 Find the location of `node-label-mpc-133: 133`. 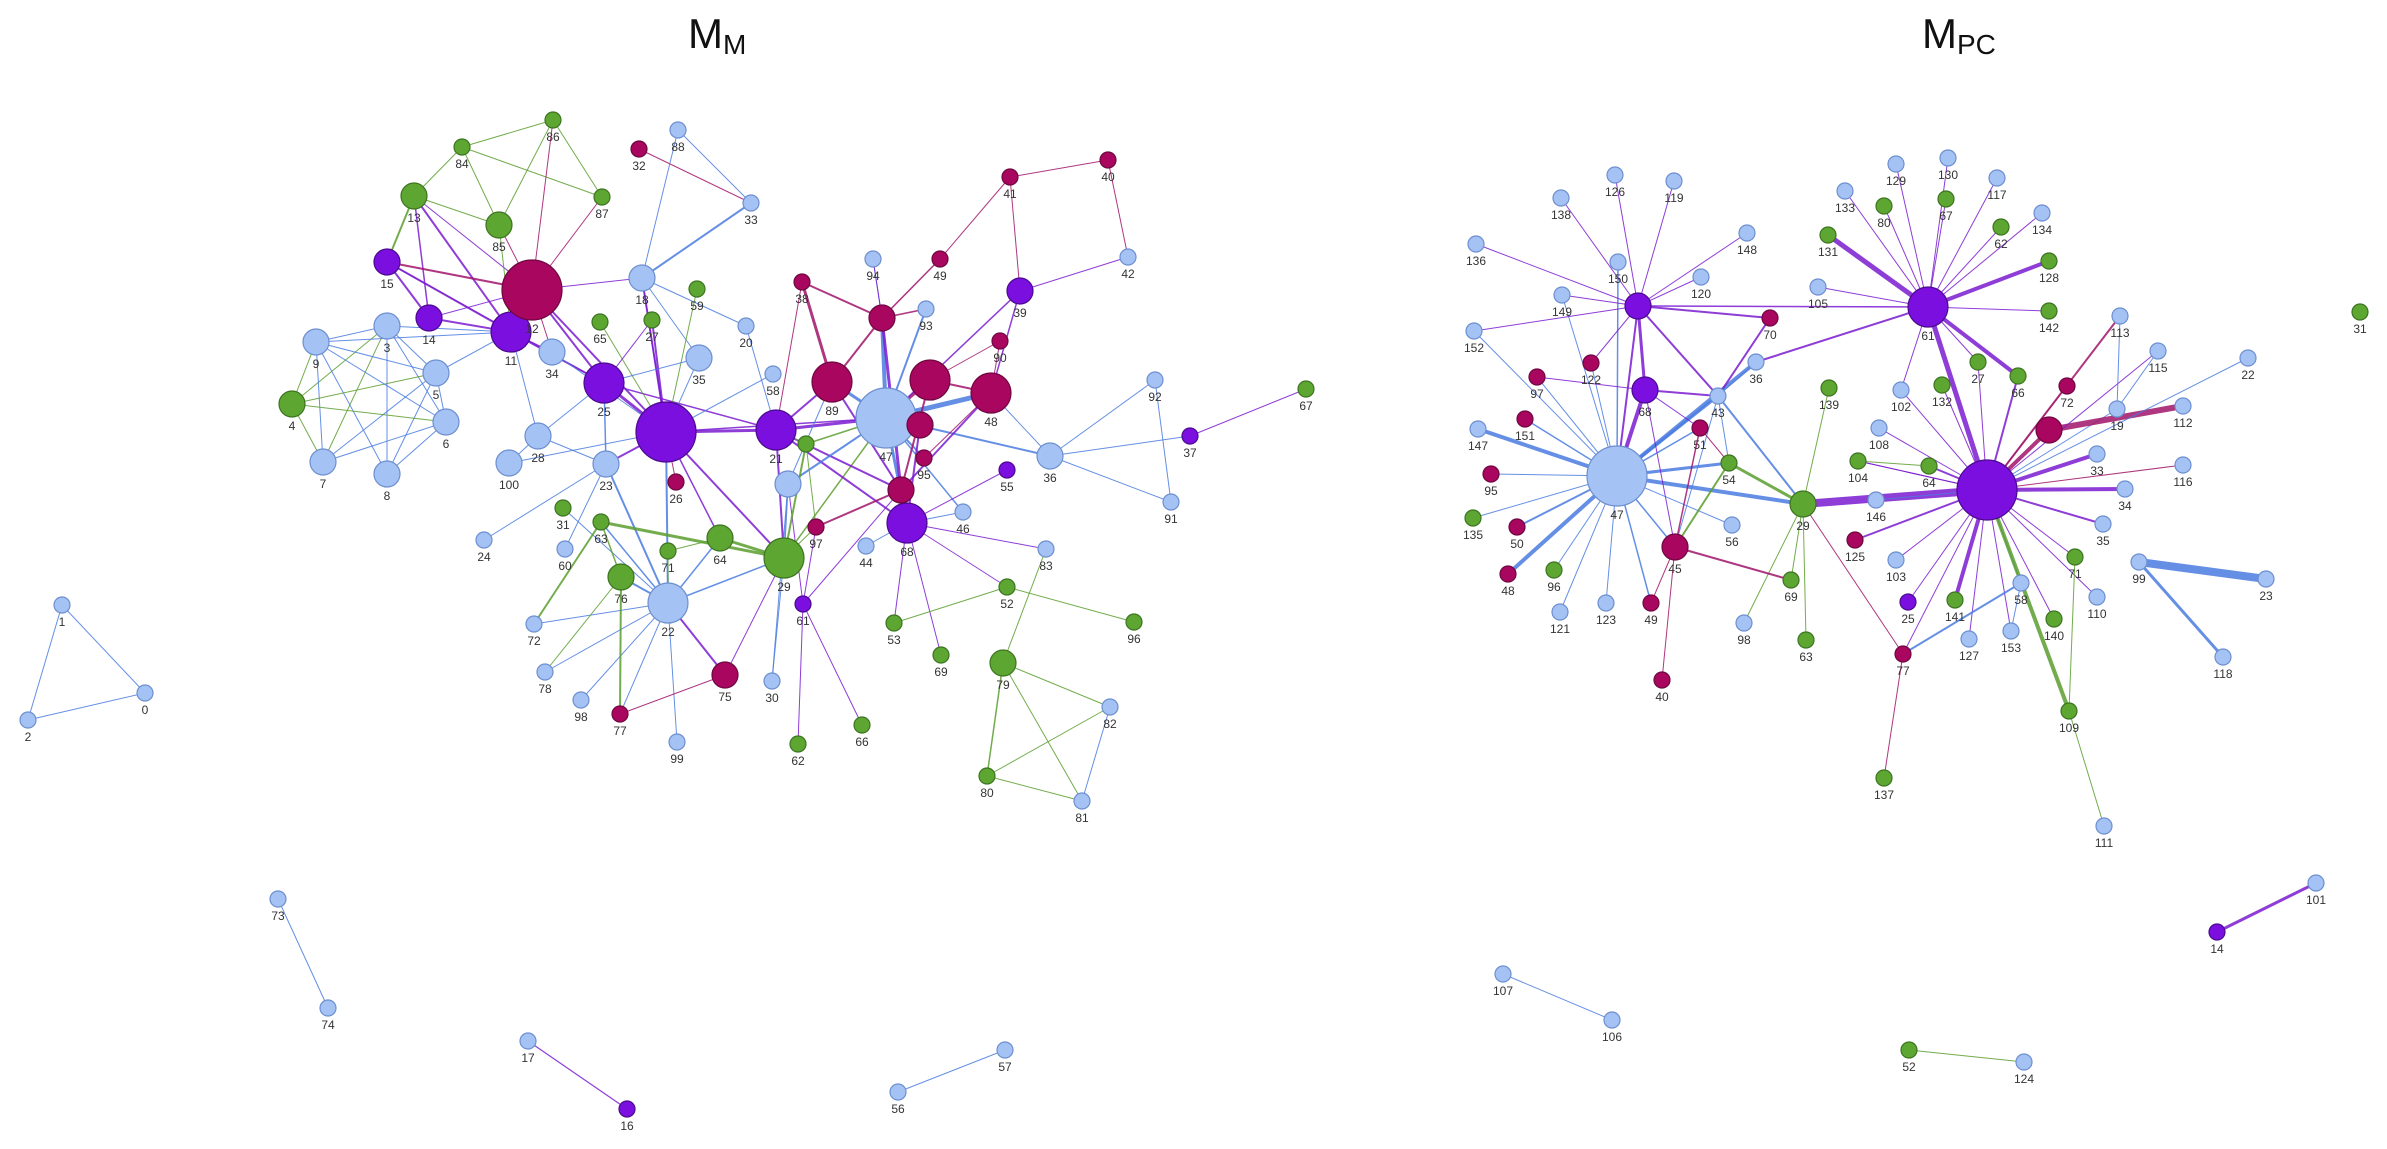

node-label-mpc-133: 133 is located at coordinates (1845, 208).